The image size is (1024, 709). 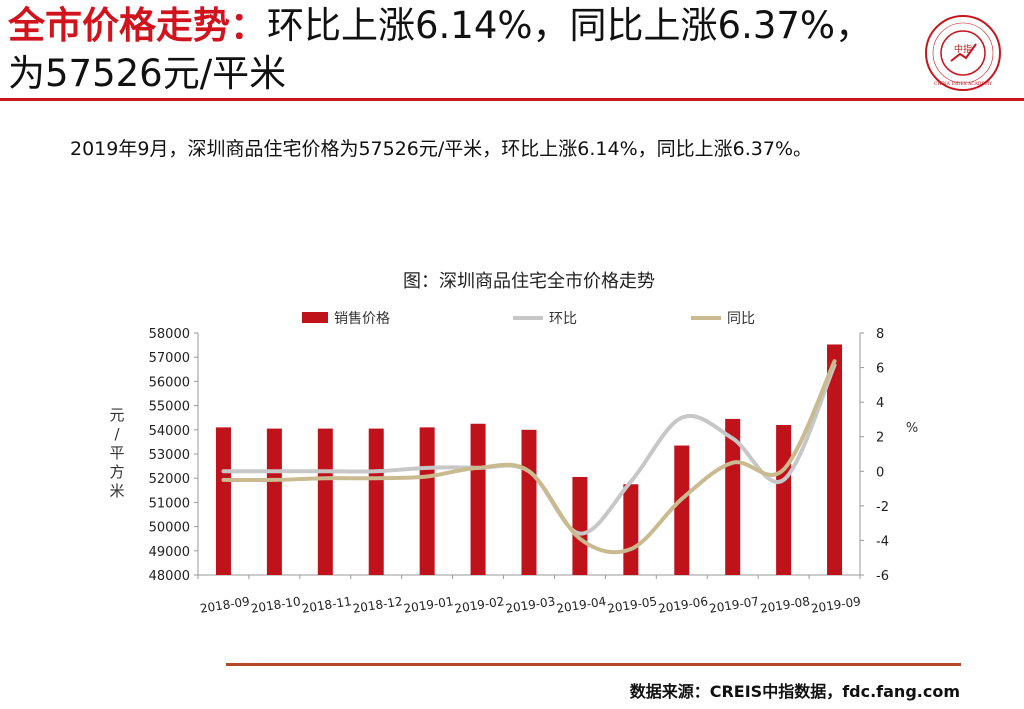 What do you see at coordinates (116, 472) in the screenshot?
I see `y-axis-label-char: 方` at bounding box center [116, 472].